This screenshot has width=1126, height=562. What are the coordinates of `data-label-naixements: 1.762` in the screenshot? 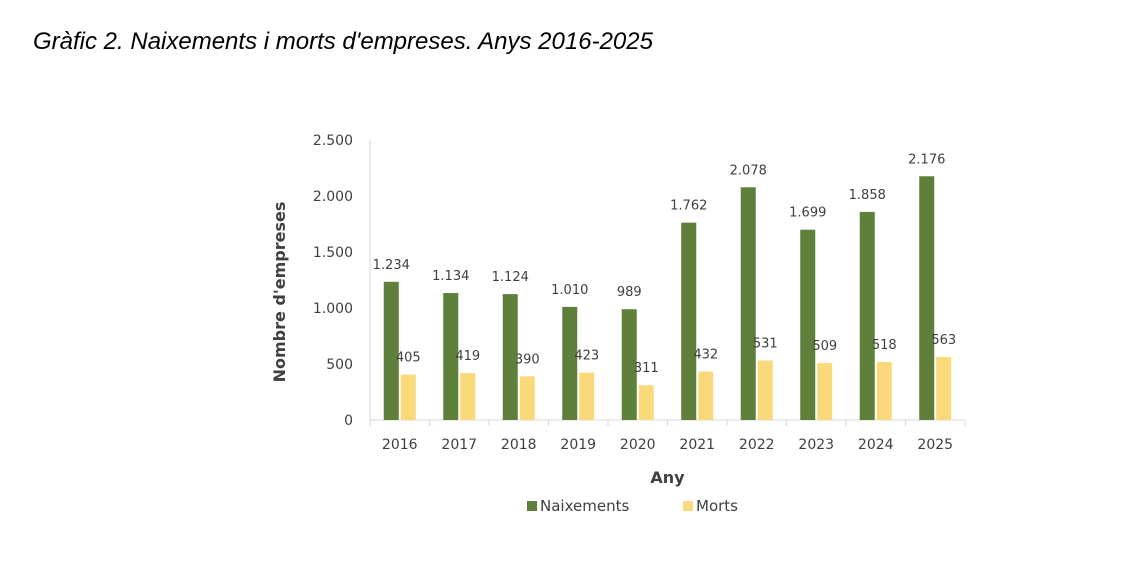 It's located at (688, 206).